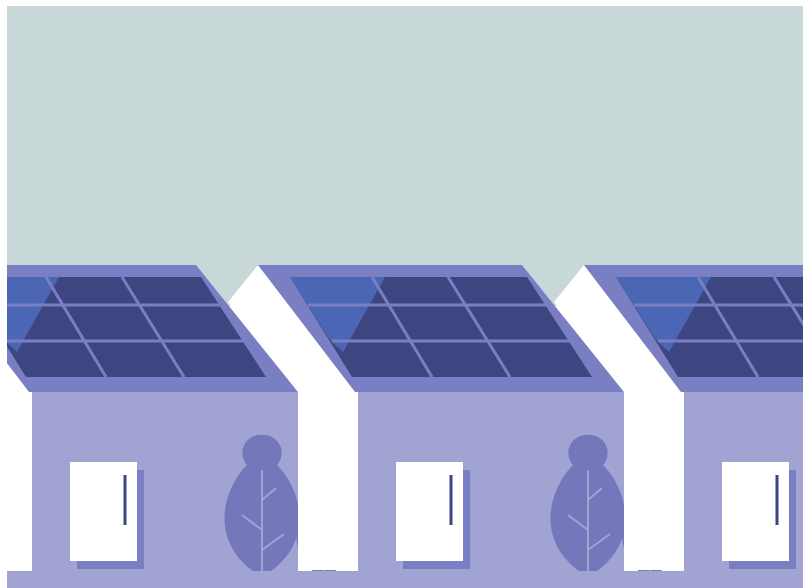 The height and width of the screenshot is (588, 803). What do you see at coordinates (405, 579) in the screenshot?
I see `ground` at bounding box center [405, 579].